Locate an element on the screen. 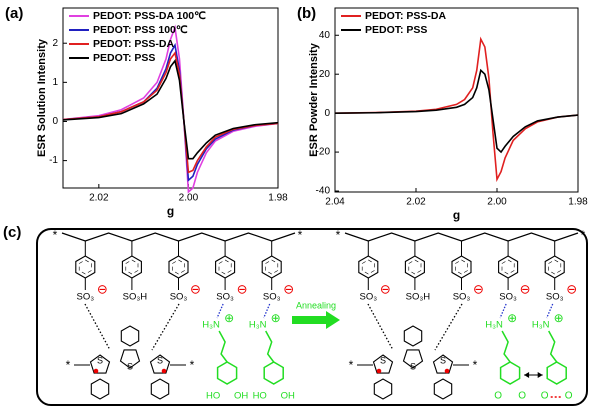 This screenshot has height=408, width=592. quinone-oxygen: O is located at coordinates (569, 396).